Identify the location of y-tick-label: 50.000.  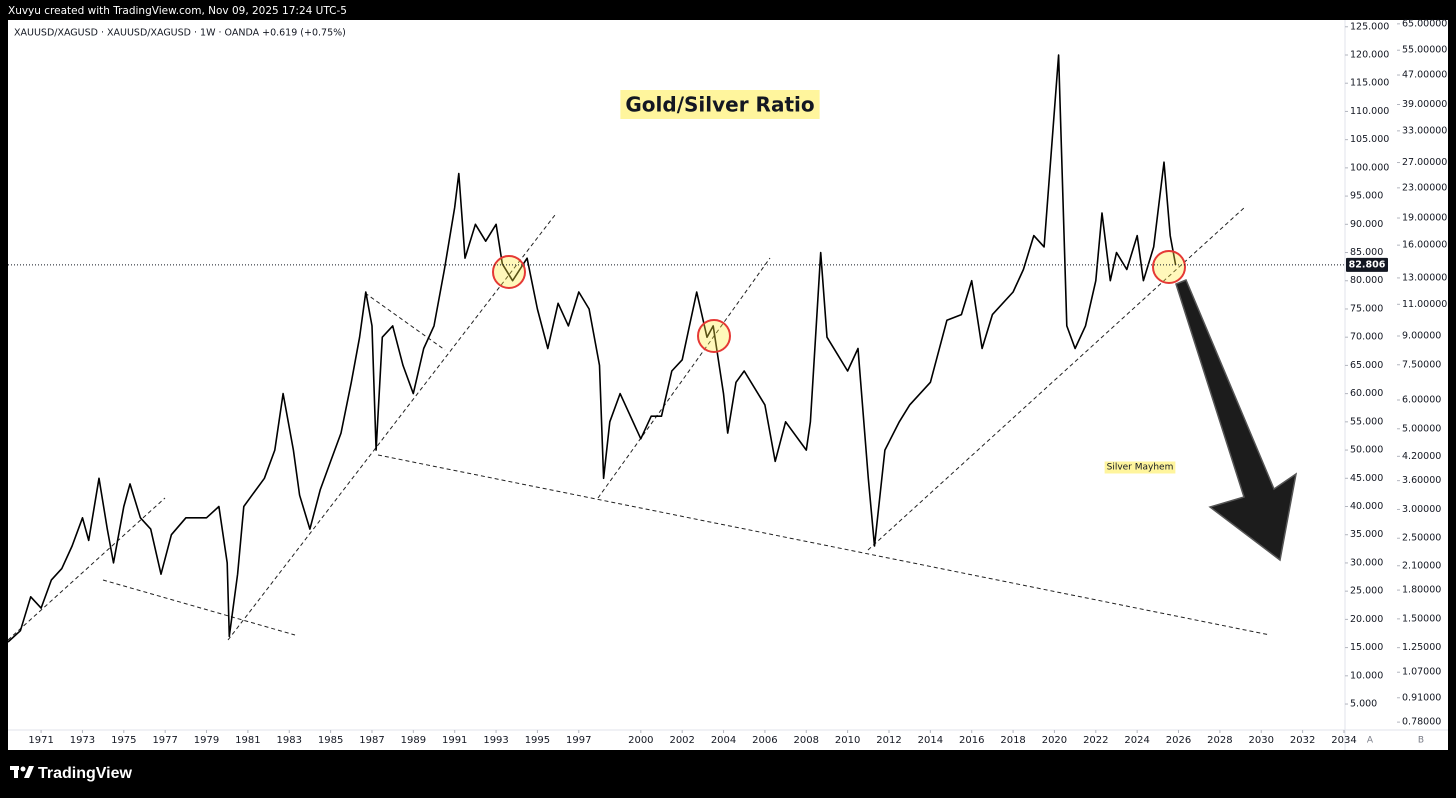
(1366, 450).